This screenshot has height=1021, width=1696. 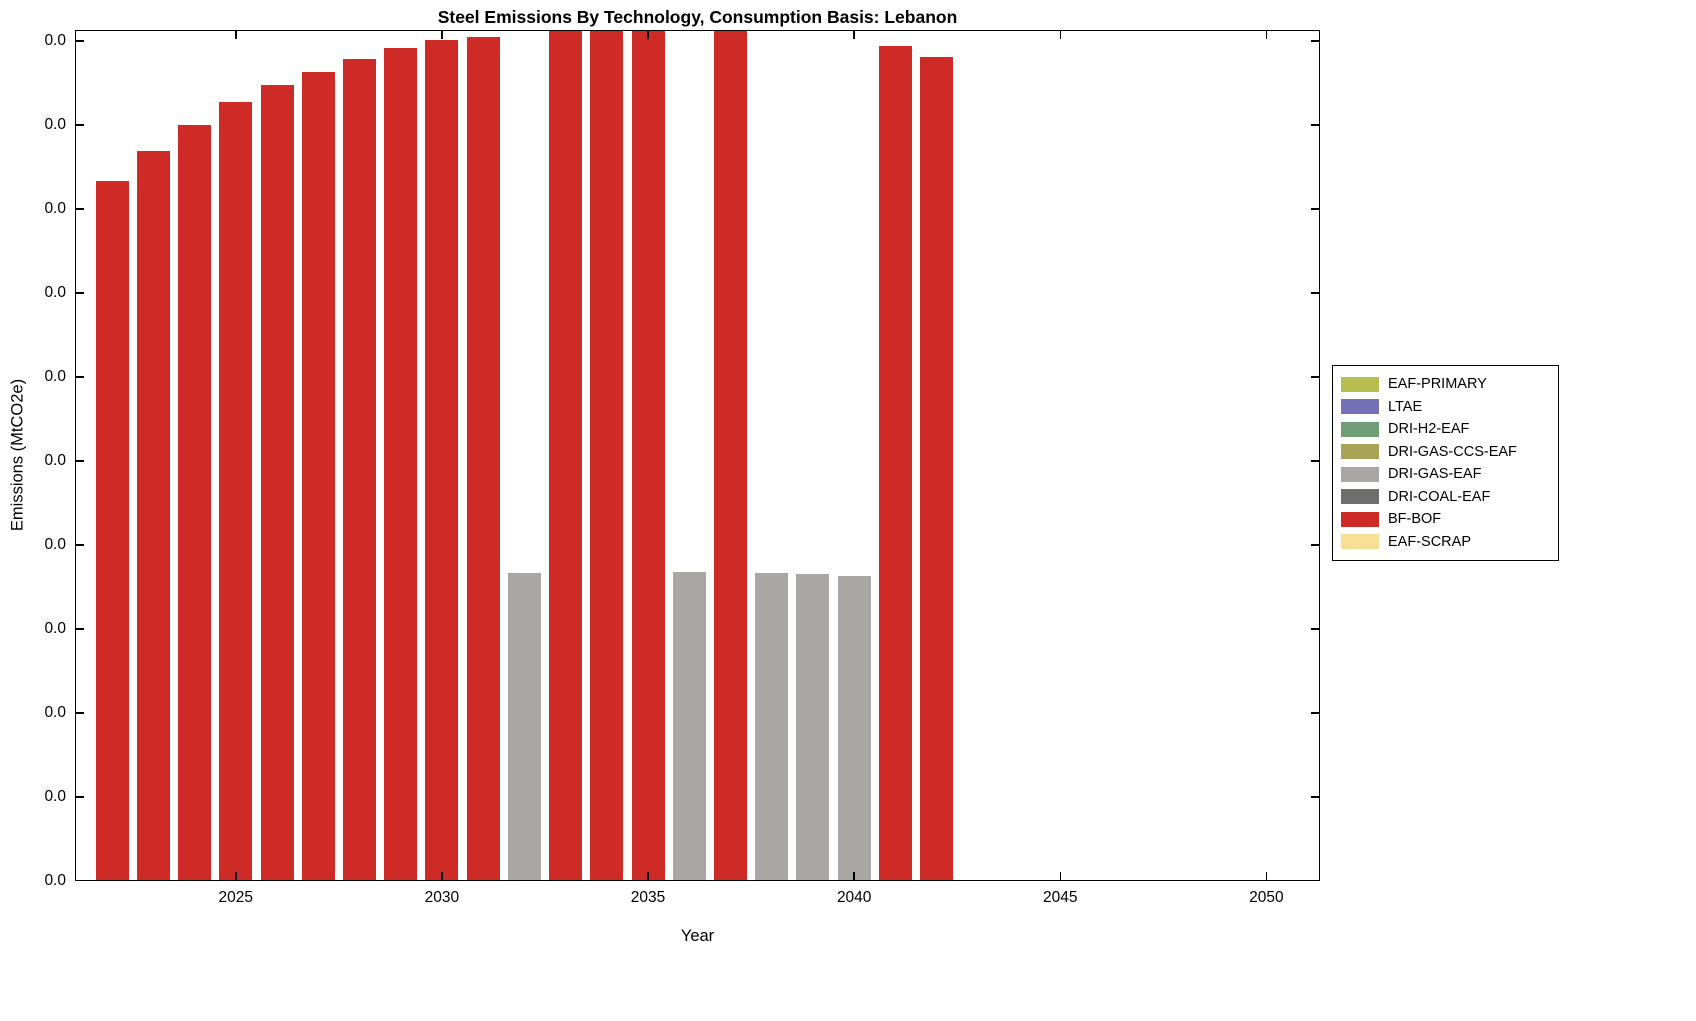 What do you see at coordinates (1360, 497) in the screenshot?
I see `legend-swatch-dri-coal-eaf` at bounding box center [1360, 497].